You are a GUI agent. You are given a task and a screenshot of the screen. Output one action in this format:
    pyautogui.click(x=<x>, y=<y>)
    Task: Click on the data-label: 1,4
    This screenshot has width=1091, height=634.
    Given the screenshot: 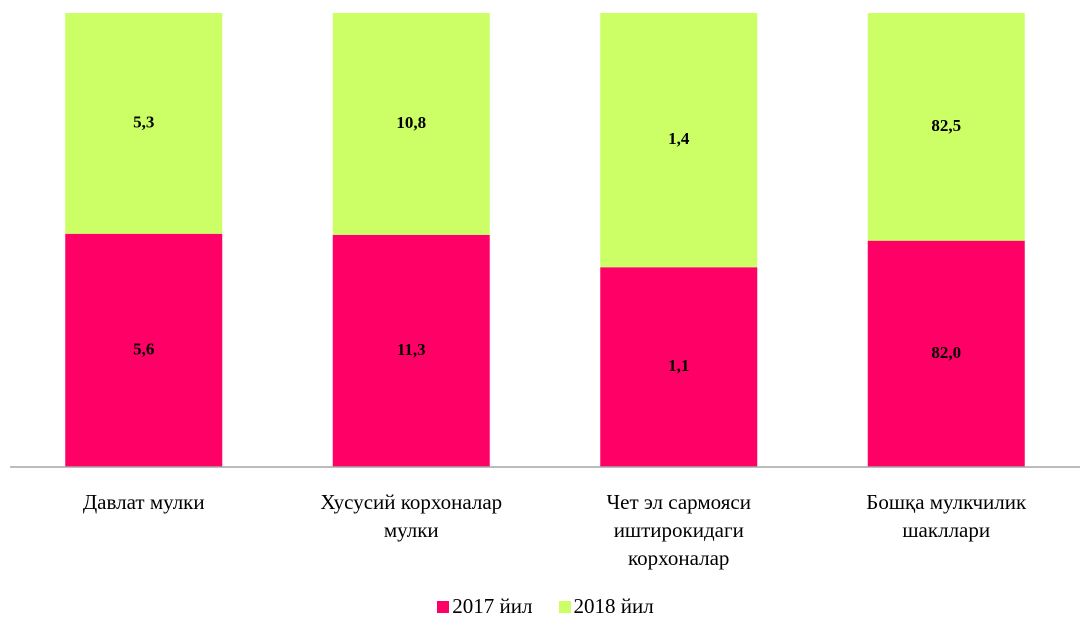 What is the action you would take?
    pyautogui.click(x=679, y=138)
    